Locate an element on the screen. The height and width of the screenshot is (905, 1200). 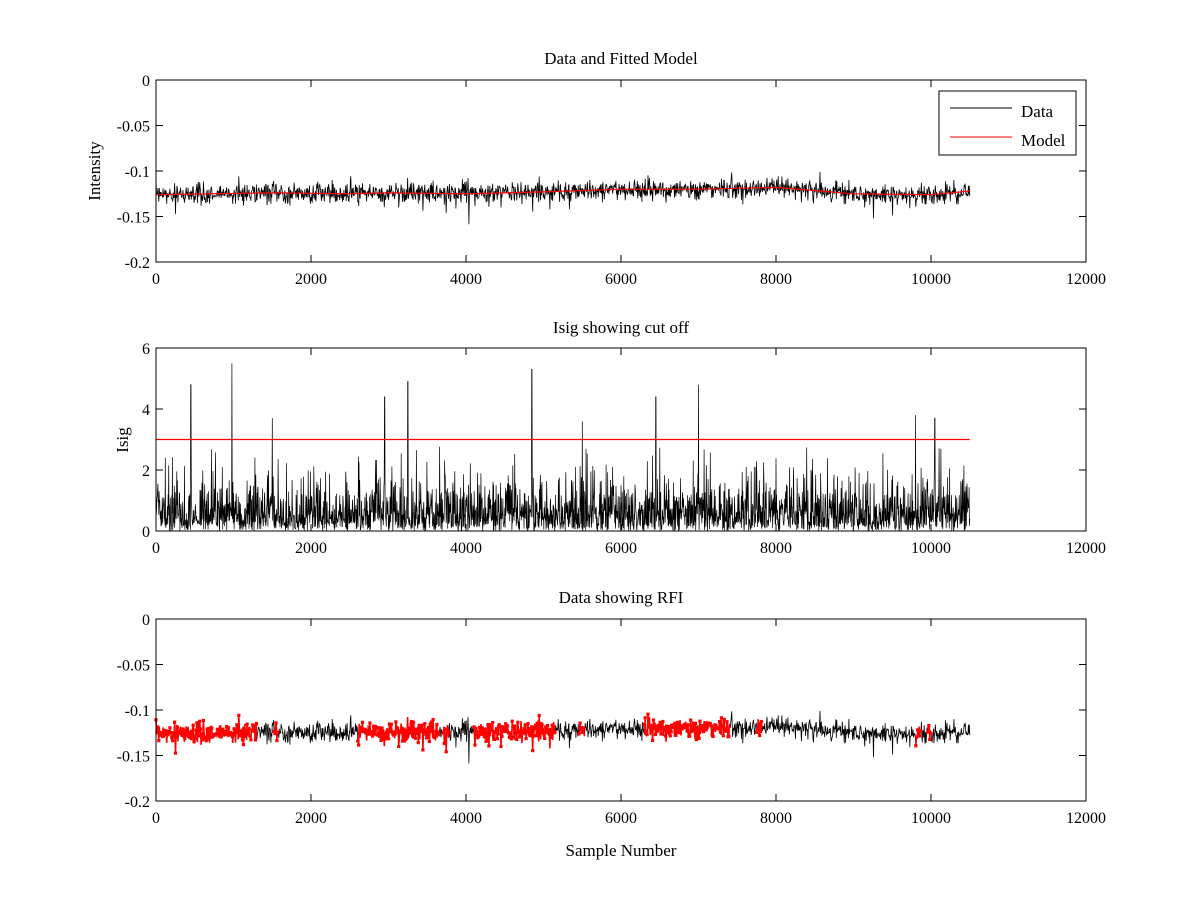
y-tick-label: -0.2 is located at coordinates (137, 263).